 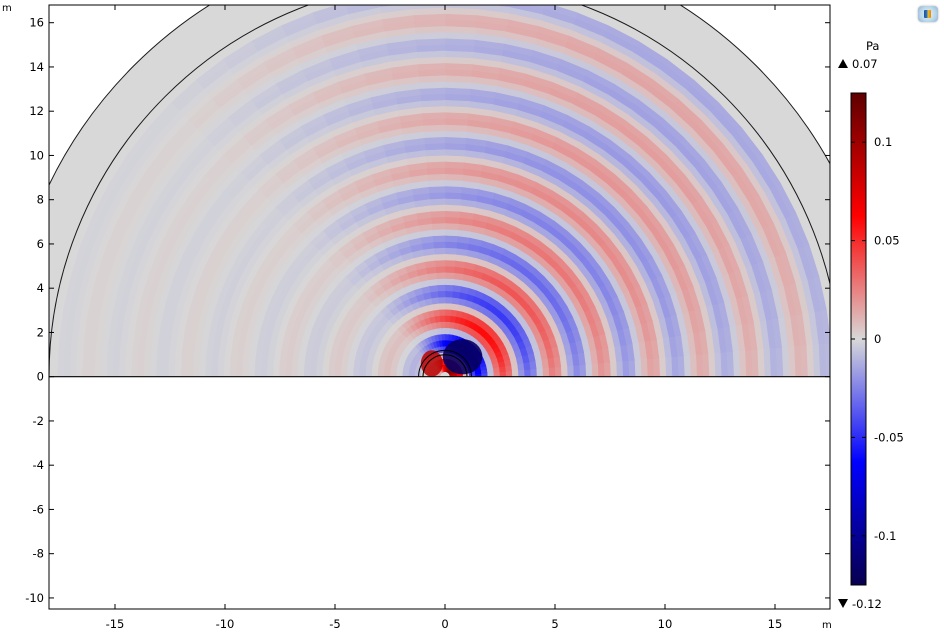 What do you see at coordinates (36, 111) in the screenshot?
I see `y-tick-label: 12` at bounding box center [36, 111].